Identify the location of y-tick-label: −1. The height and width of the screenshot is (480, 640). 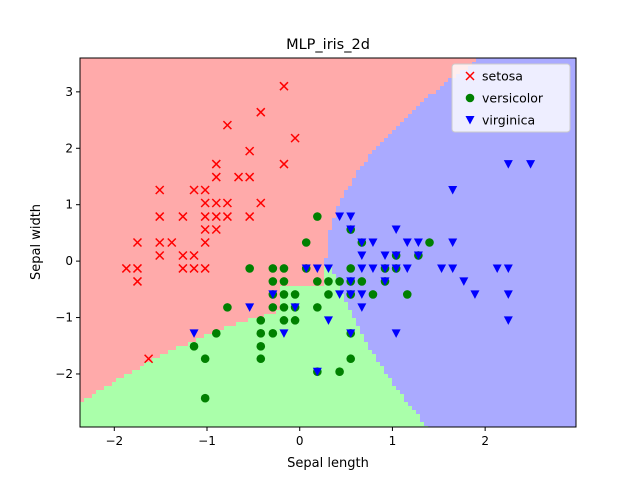
(64, 318).